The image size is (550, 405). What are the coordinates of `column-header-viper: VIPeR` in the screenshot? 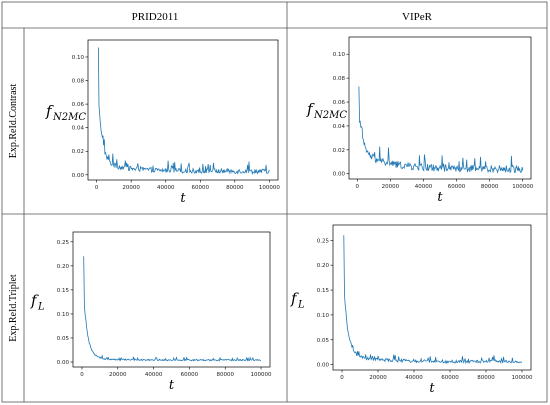 It's located at (417, 17).